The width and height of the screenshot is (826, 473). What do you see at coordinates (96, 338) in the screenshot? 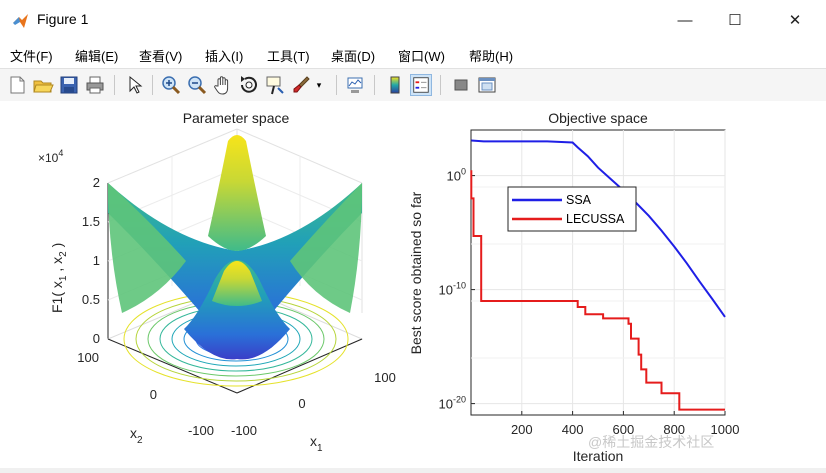
I see `z-tick: 0` at bounding box center [96, 338].